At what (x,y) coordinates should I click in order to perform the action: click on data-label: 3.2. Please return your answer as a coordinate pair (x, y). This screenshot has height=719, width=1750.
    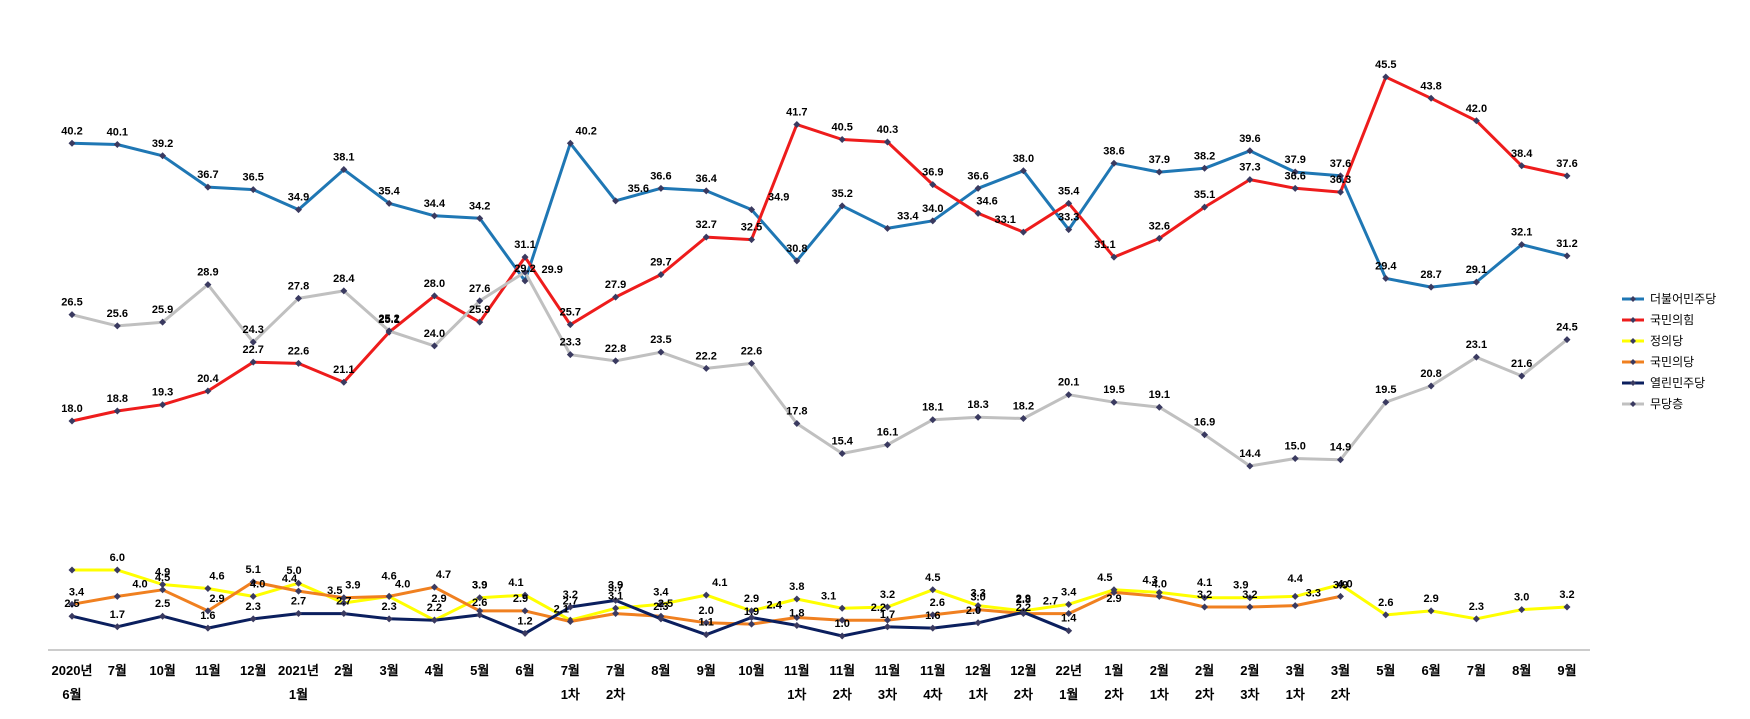
    Looking at the image, I should click on (1204, 595).